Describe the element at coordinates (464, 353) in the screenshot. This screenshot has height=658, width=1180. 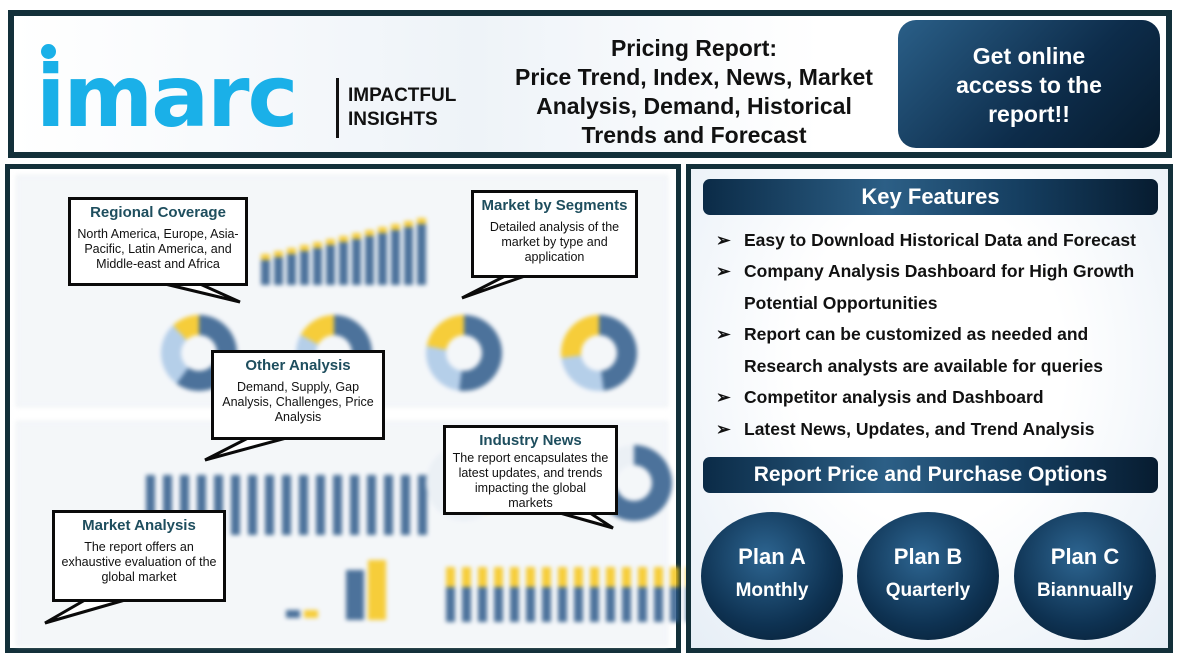
I see `donut-mark` at that location.